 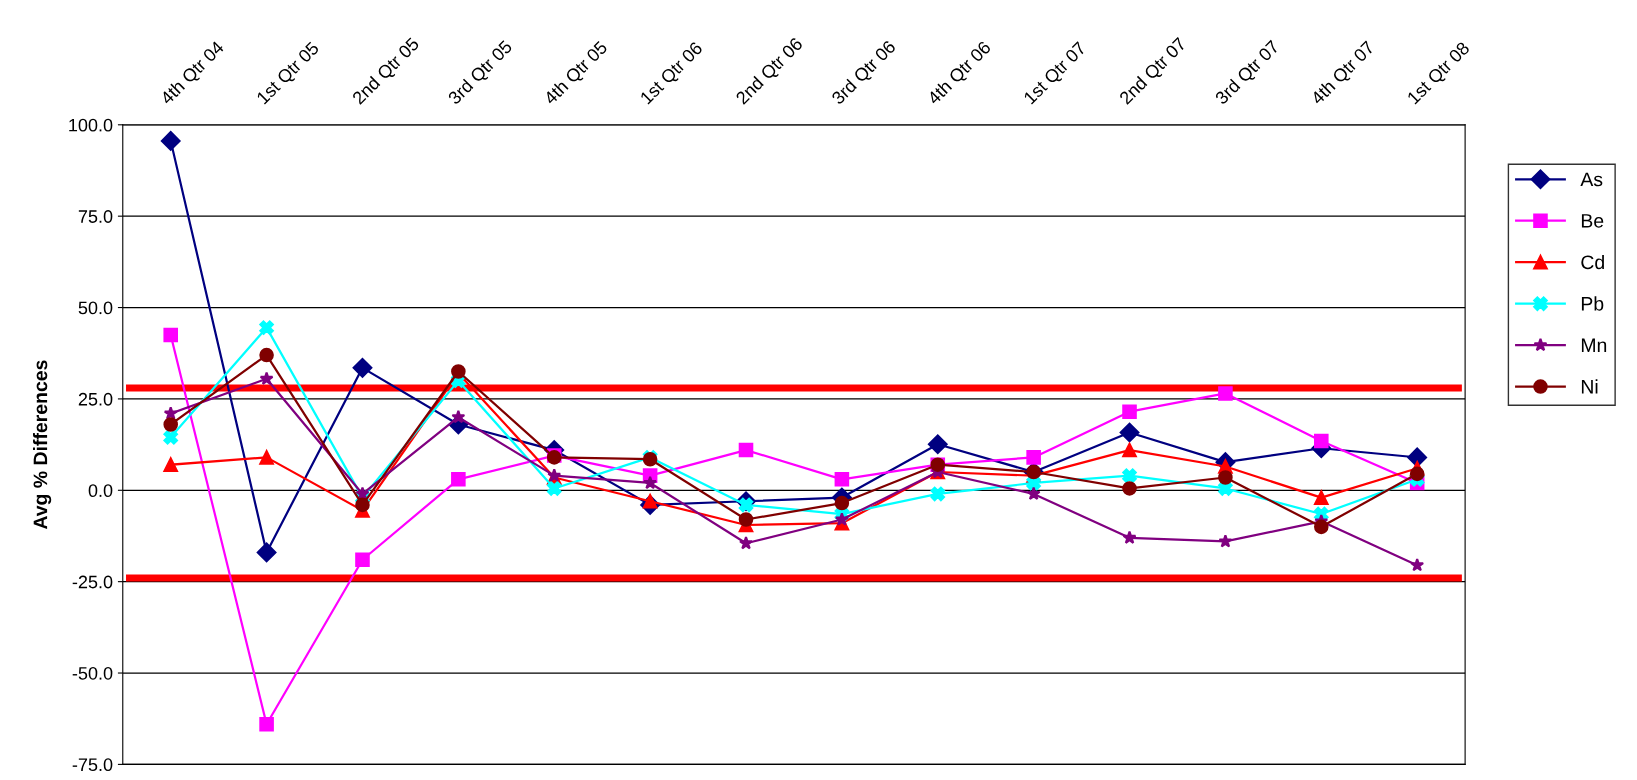 I want to click on x-tick-label: 3rd Qtr 07, so click(x=1248, y=73).